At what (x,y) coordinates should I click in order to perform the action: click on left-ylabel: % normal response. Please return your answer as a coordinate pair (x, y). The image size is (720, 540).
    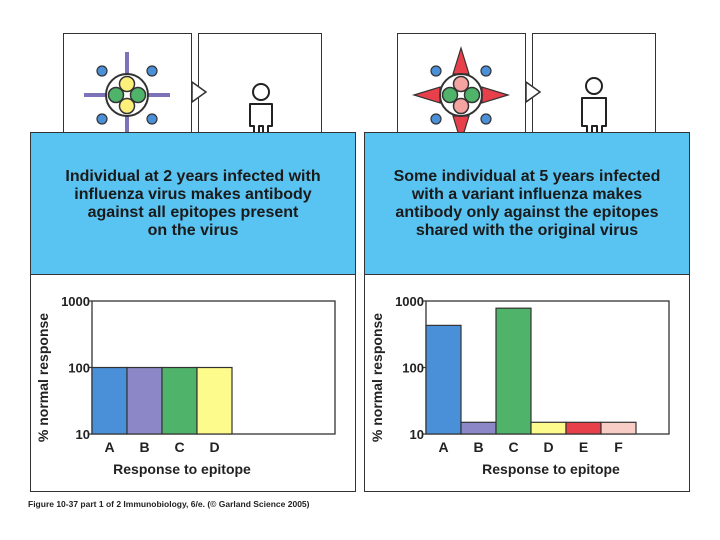
    Looking at the image, I should click on (43, 377).